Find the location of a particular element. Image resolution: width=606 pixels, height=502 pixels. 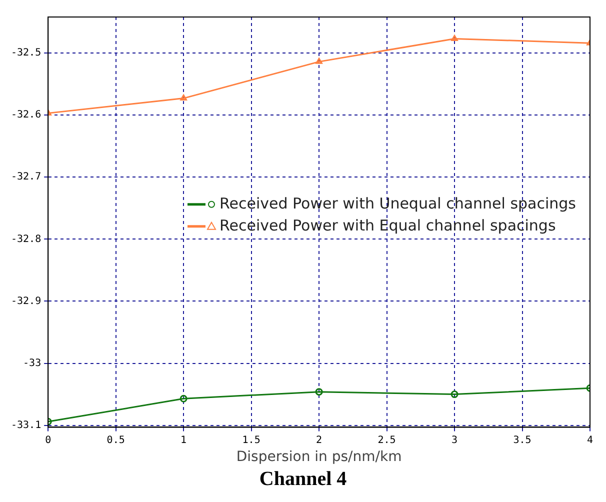

x-tick-label: 0.5 is located at coordinates (115, 440).